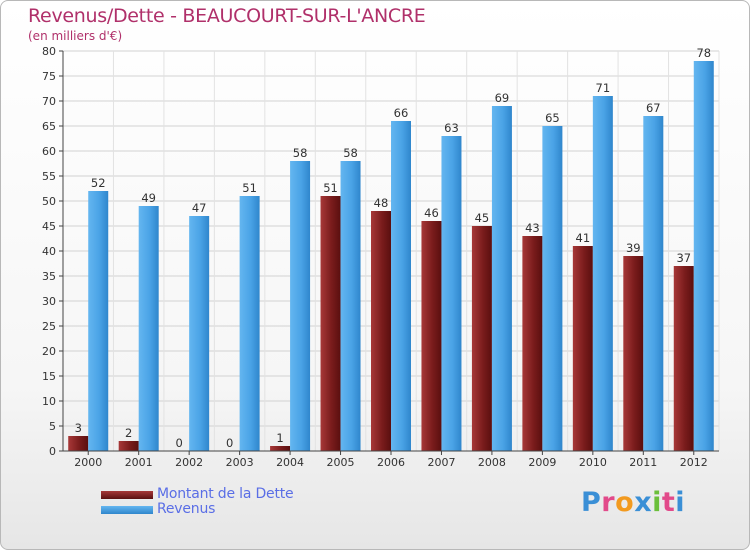 This screenshot has height=550, width=750. What do you see at coordinates (391, 462) in the screenshot?
I see `x-tick-label-2006: 2006` at bounding box center [391, 462].